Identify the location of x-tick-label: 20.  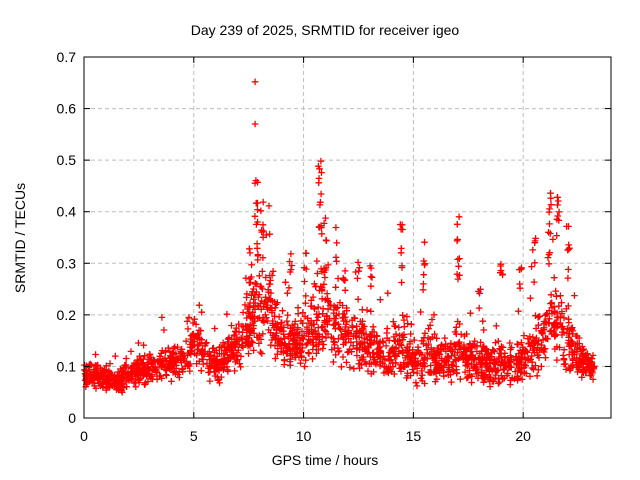
(523, 436).